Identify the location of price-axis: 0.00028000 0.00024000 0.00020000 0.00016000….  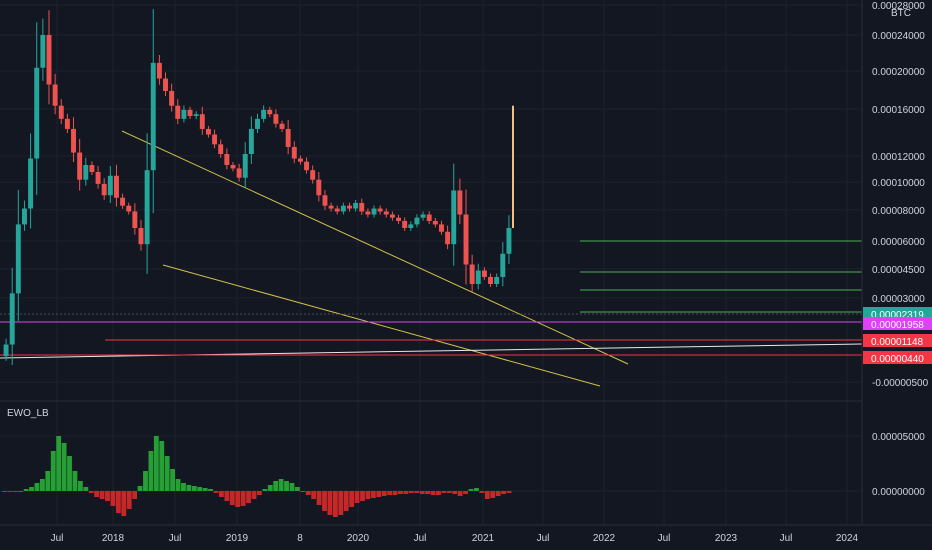
(900, 249).